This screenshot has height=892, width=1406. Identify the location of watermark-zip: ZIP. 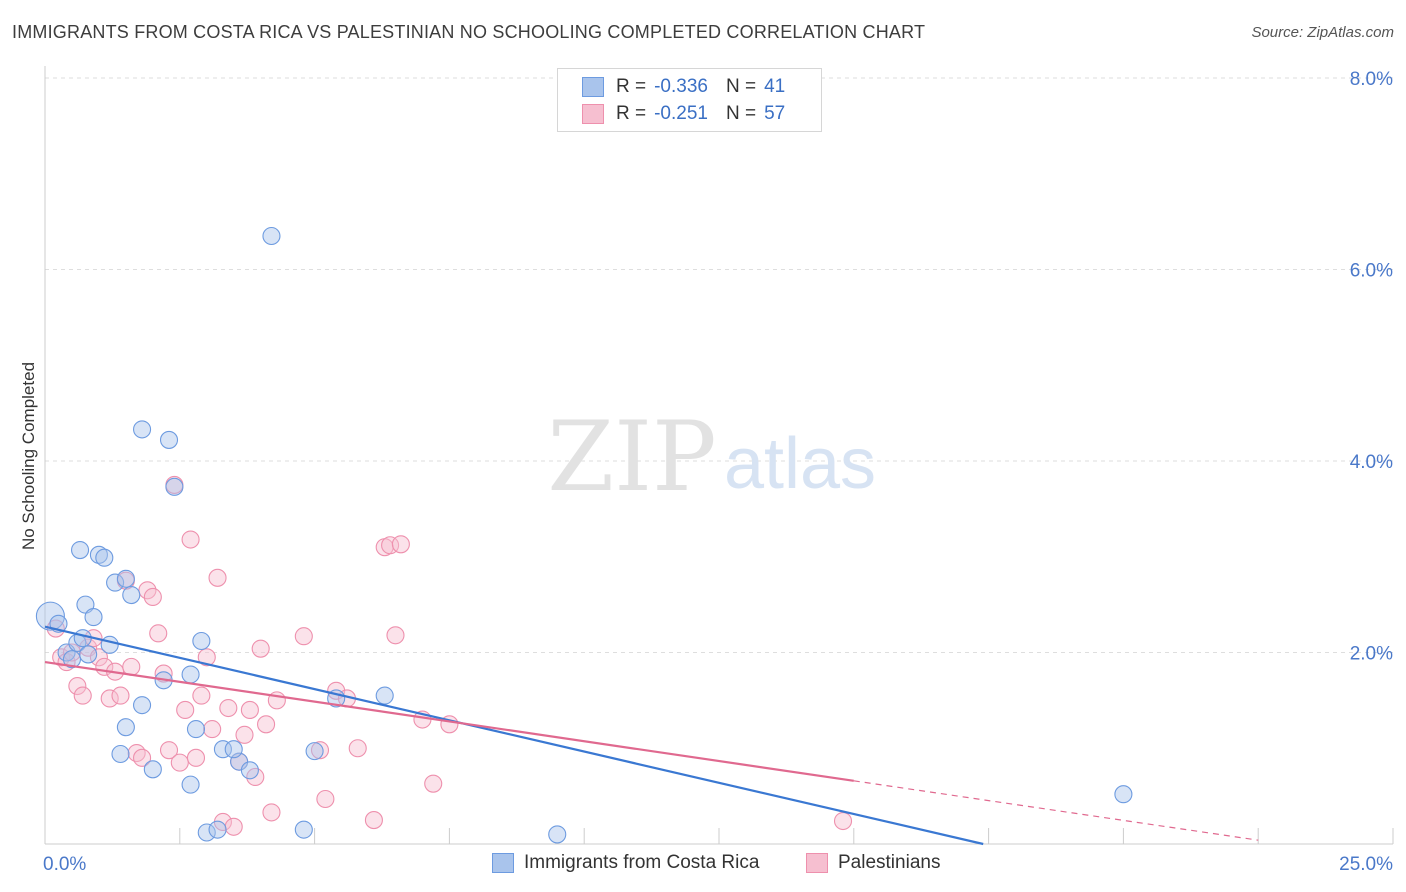
(631, 457).